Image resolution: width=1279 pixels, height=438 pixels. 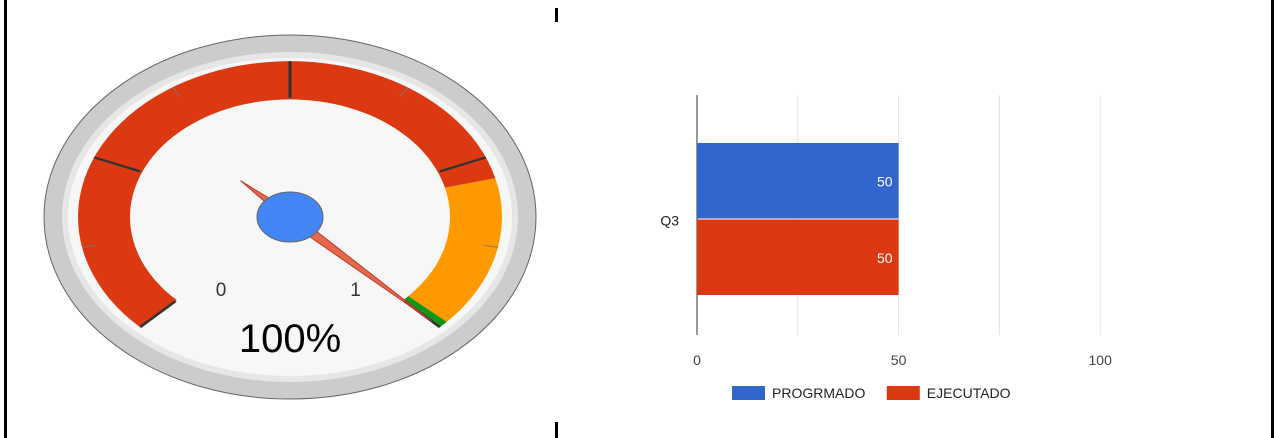 I want to click on x-tick-label: 100, so click(x=1101, y=360).